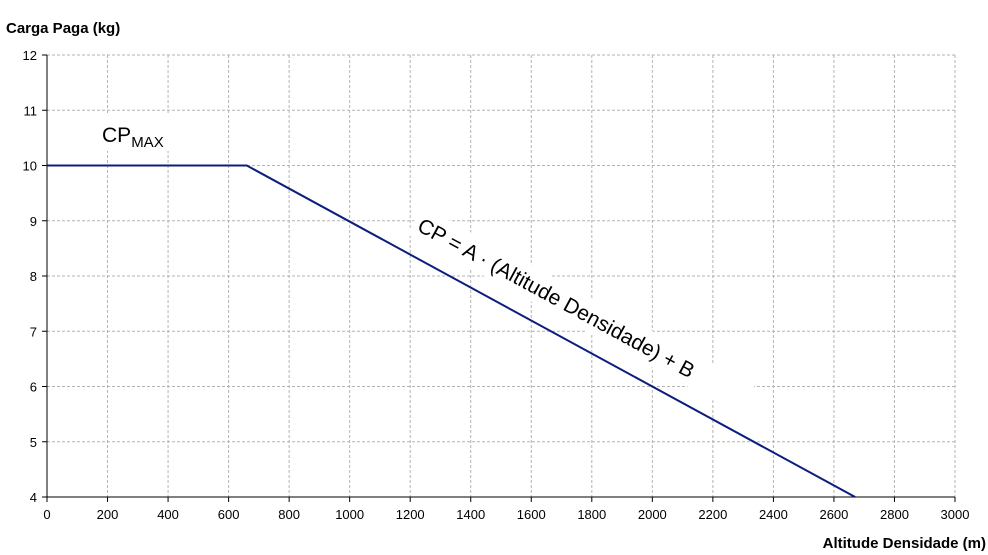  I want to click on x-tick-label: 1600, so click(531, 514).